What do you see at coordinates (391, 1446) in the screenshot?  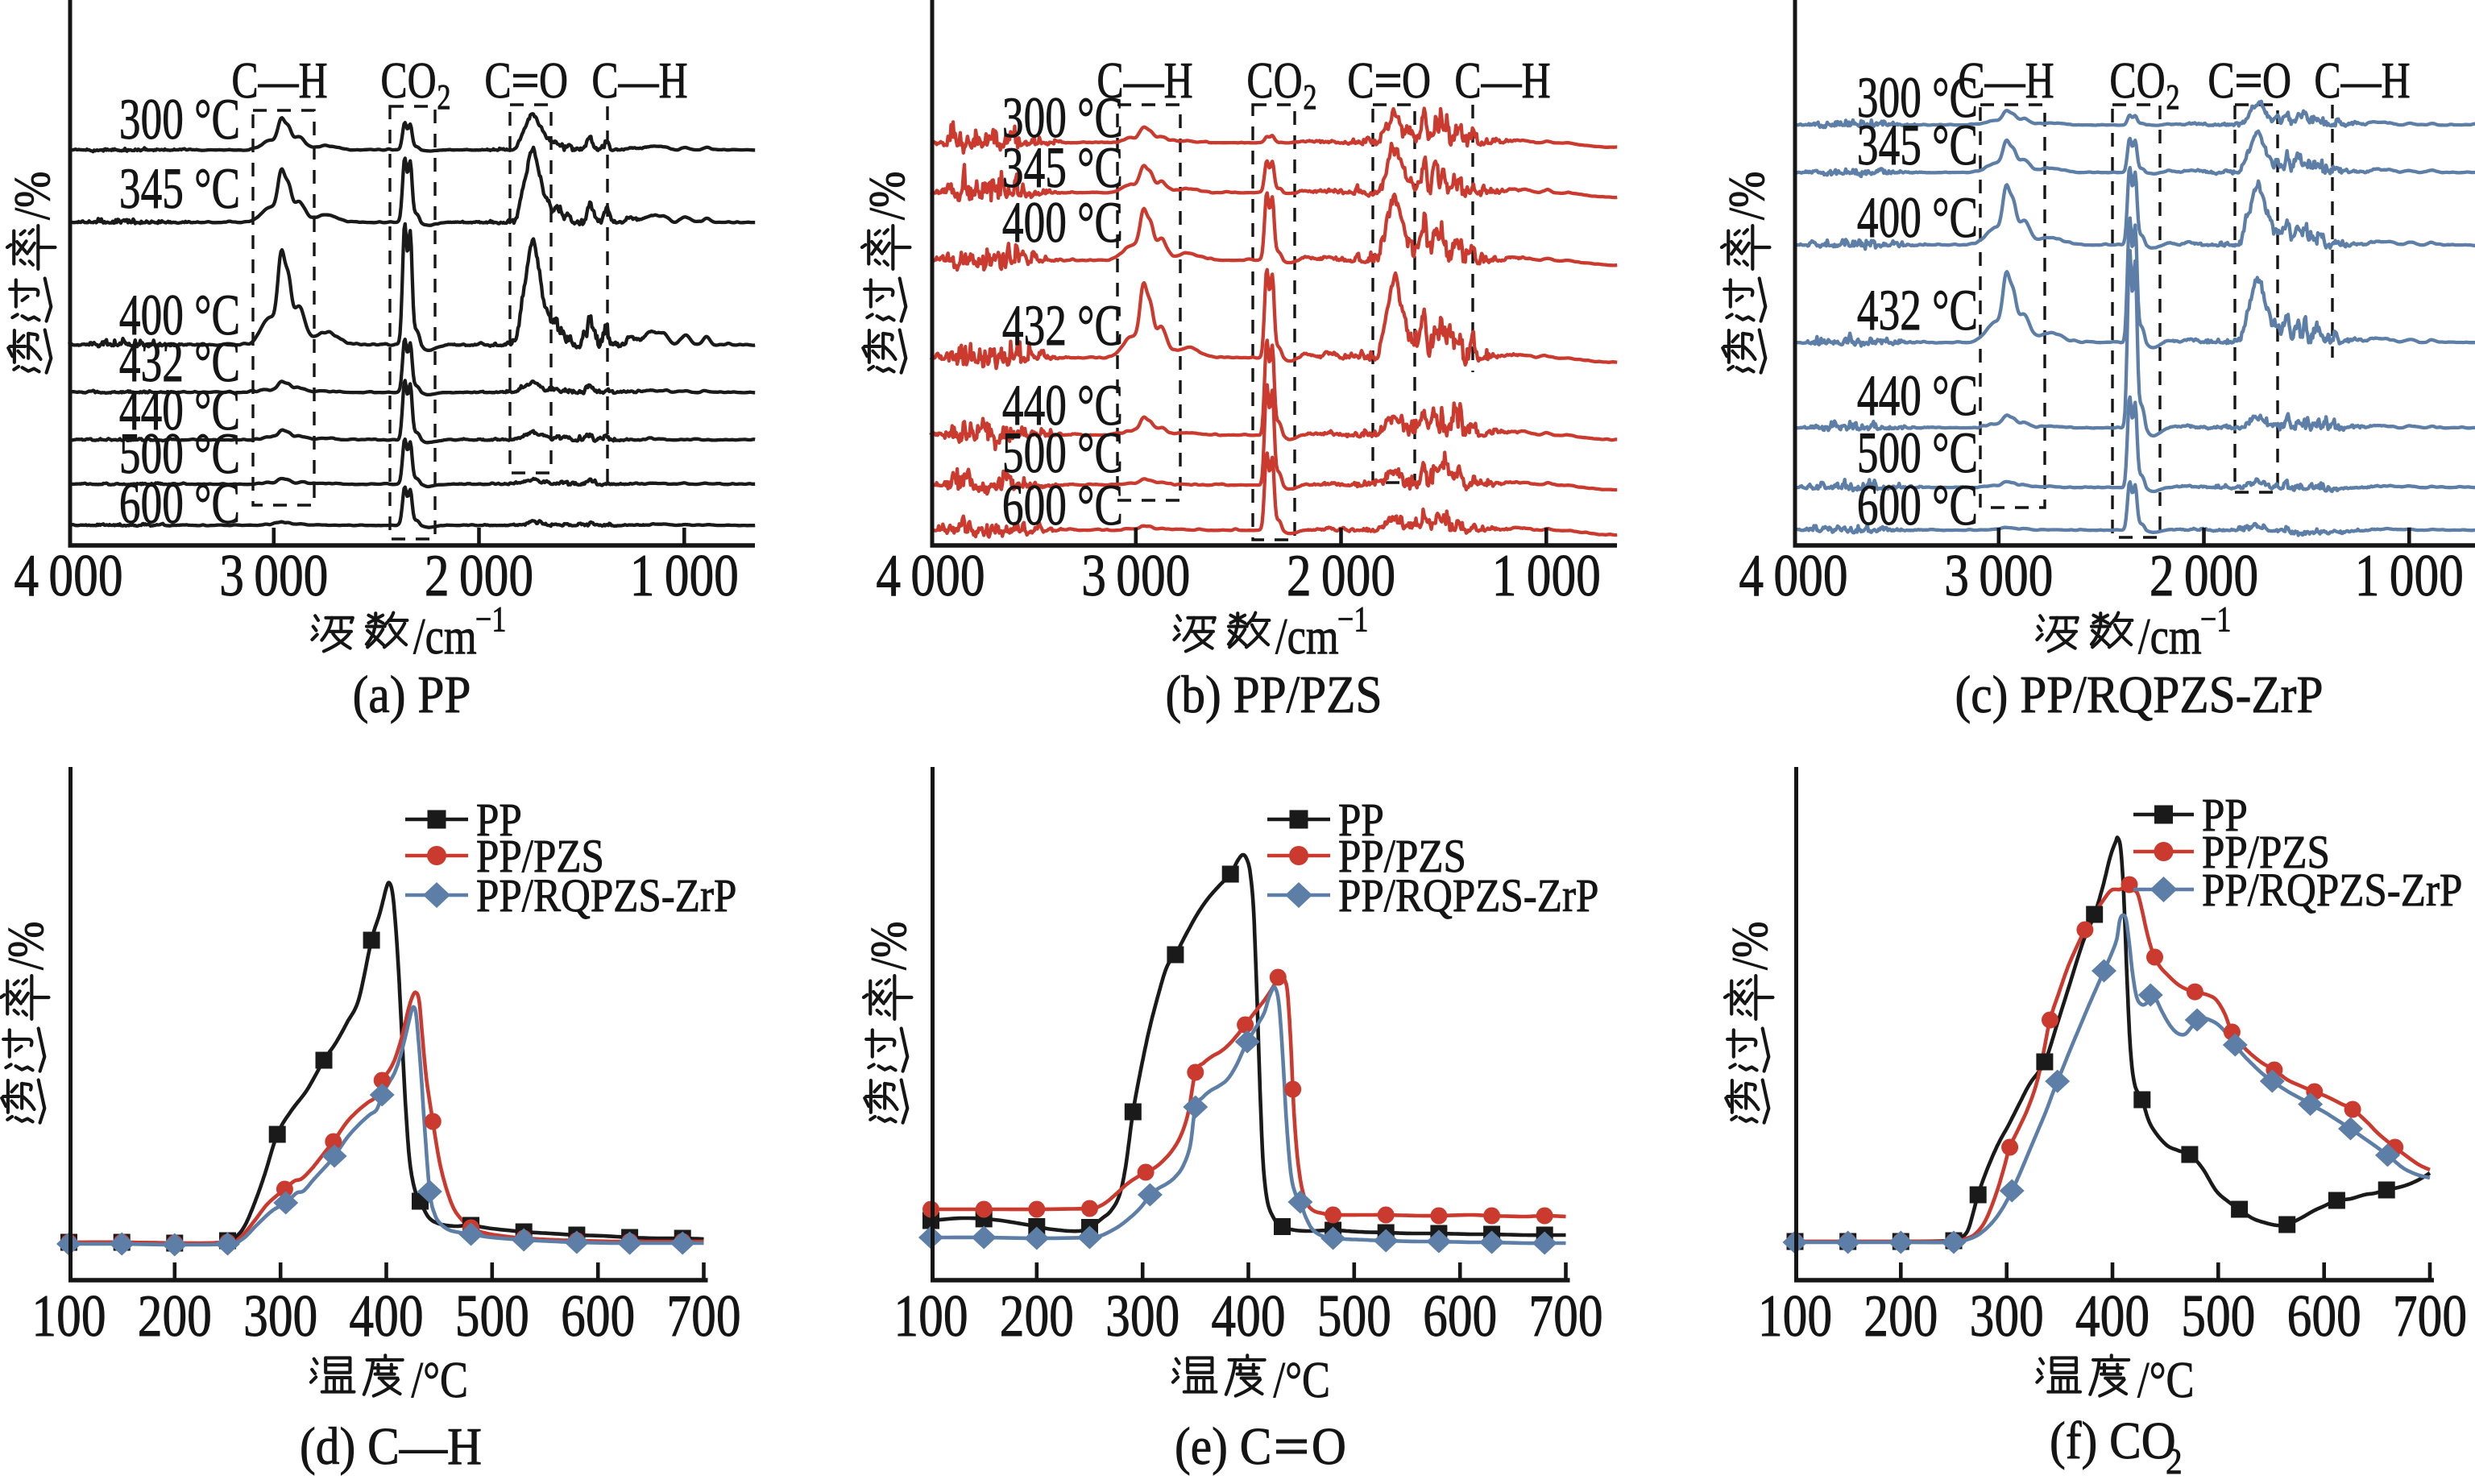 I see `svg-text: (d) C—H` at bounding box center [391, 1446].